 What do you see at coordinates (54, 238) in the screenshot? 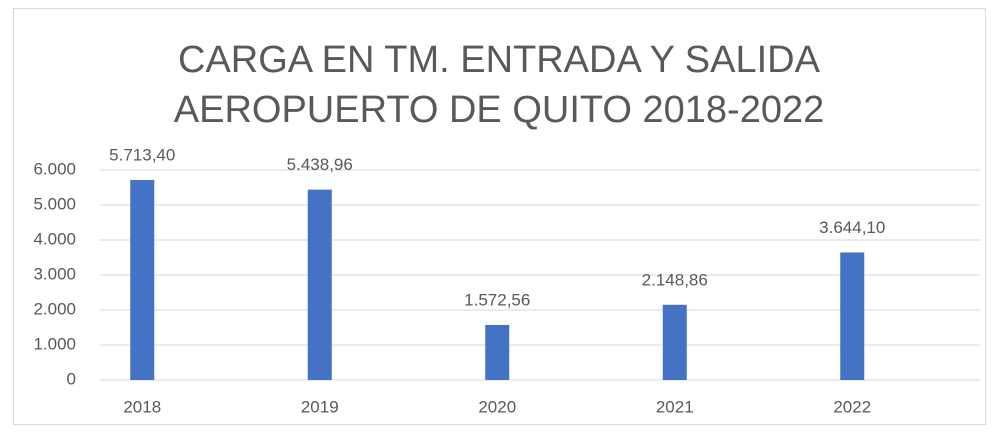
I see `y-tick-label: 4.000` at bounding box center [54, 238].